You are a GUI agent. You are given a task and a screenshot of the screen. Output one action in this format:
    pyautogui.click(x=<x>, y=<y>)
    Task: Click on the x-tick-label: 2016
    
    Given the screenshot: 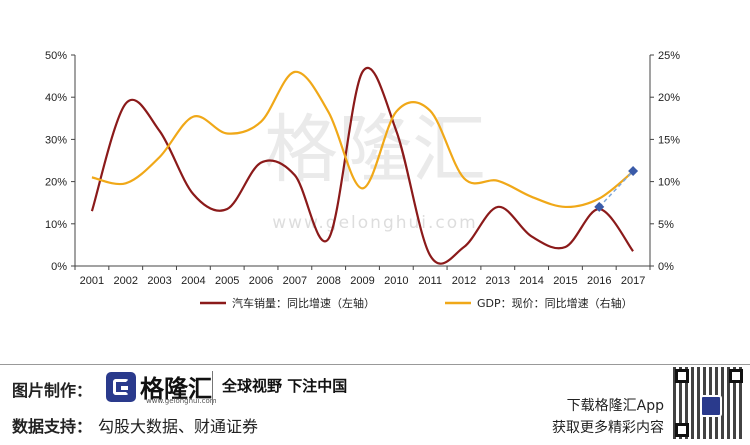 What is the action you would take?
    pyautogui.click(x=599, y=281)
    